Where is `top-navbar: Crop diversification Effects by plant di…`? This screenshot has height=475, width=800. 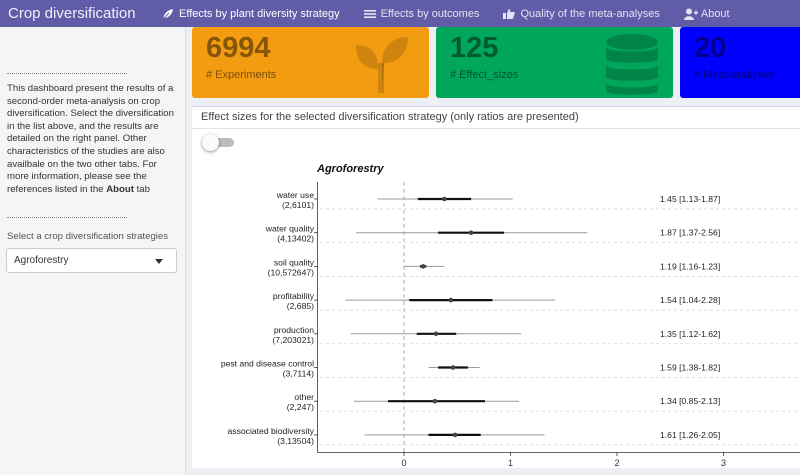
top-navbar: Crop diversification Effects by plant di… is located at coordinates (400, 13).